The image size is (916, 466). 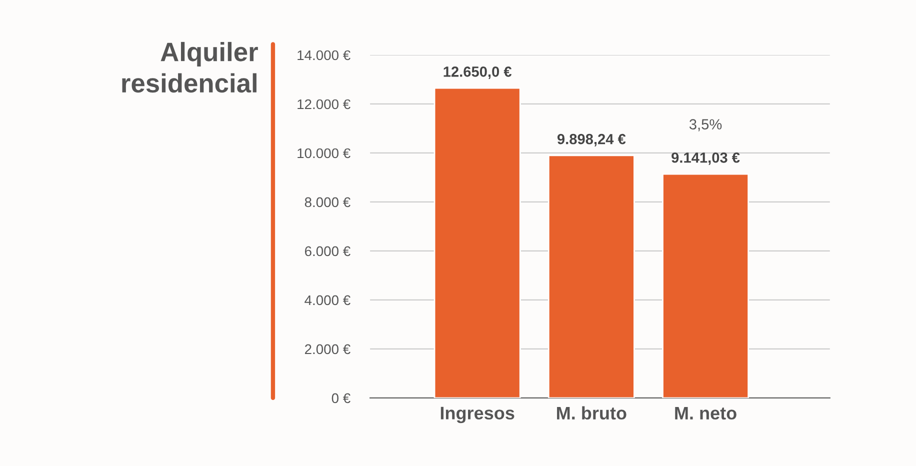 I want to click on chart-title: Alquiler residencial, so click(x=190, y=67).